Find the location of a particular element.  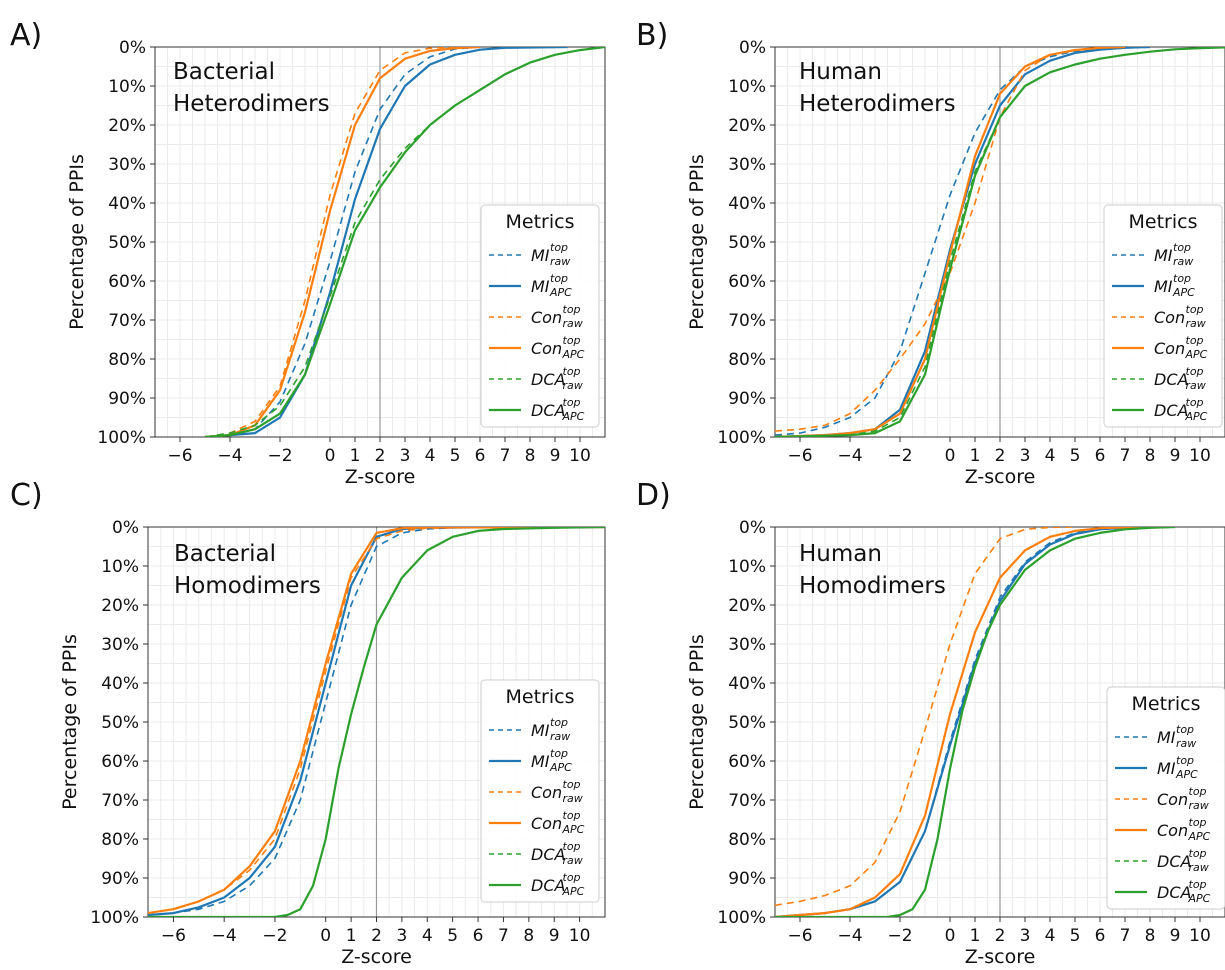

legend-label: MI is located at coordinates (1163, 286).